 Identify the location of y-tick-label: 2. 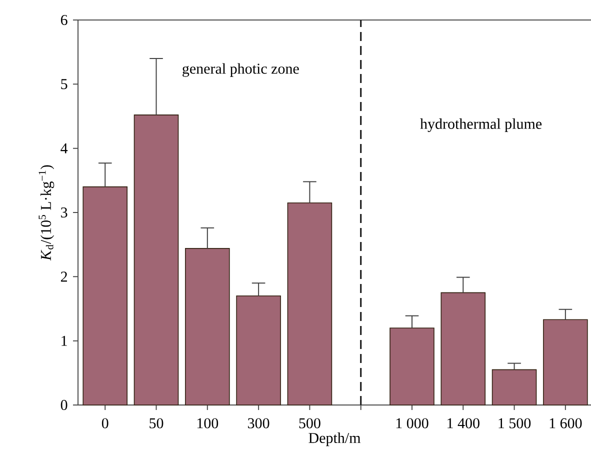
(63, 277).